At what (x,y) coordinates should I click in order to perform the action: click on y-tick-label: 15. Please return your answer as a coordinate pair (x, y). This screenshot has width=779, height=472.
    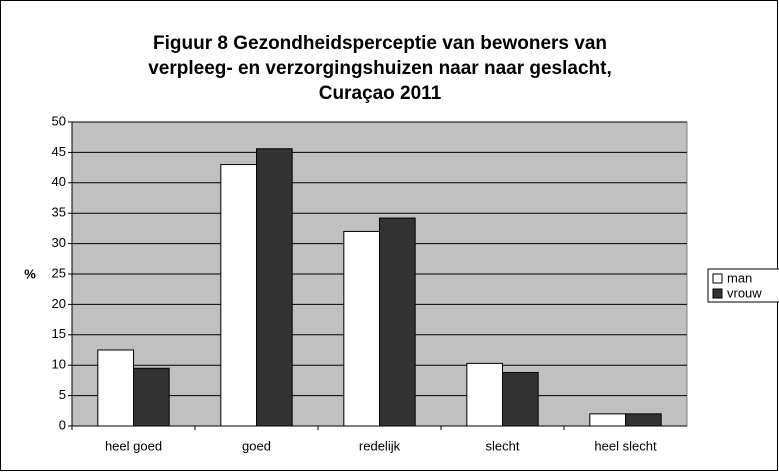
    Looking at the image, I should click on (59, 333).